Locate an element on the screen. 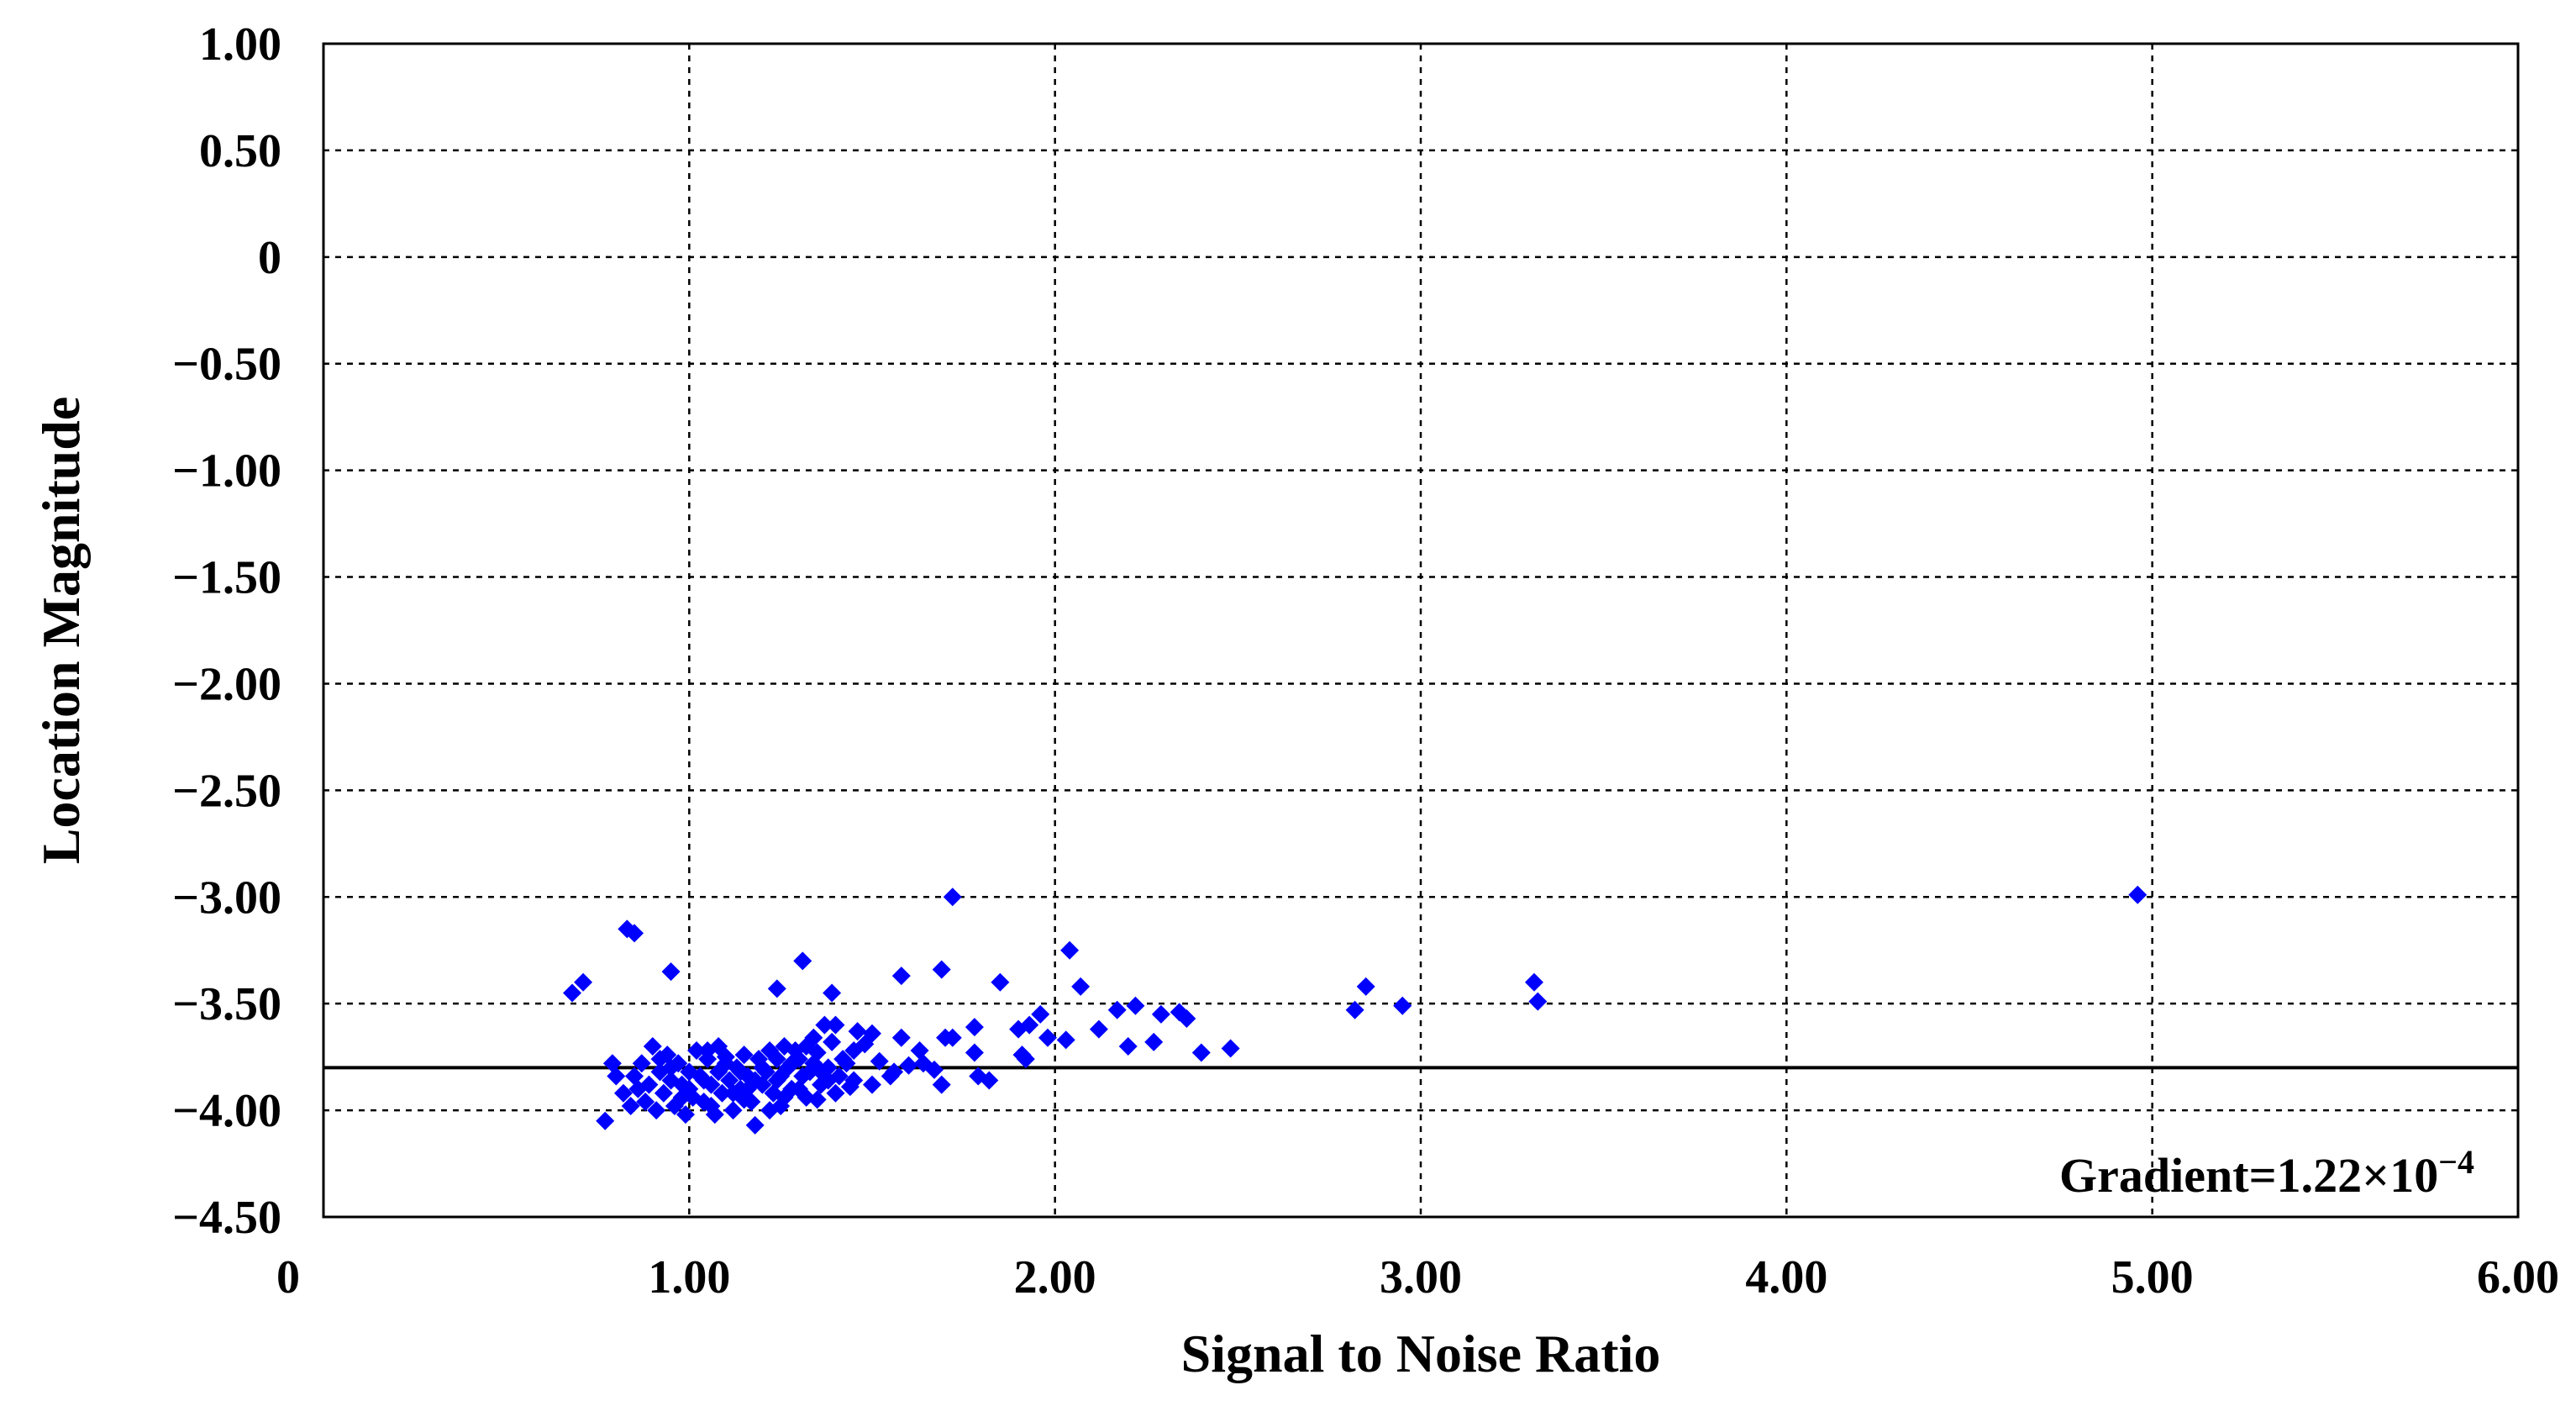  y-tick-label: −4.50 is located at coordinates (226, 1218).